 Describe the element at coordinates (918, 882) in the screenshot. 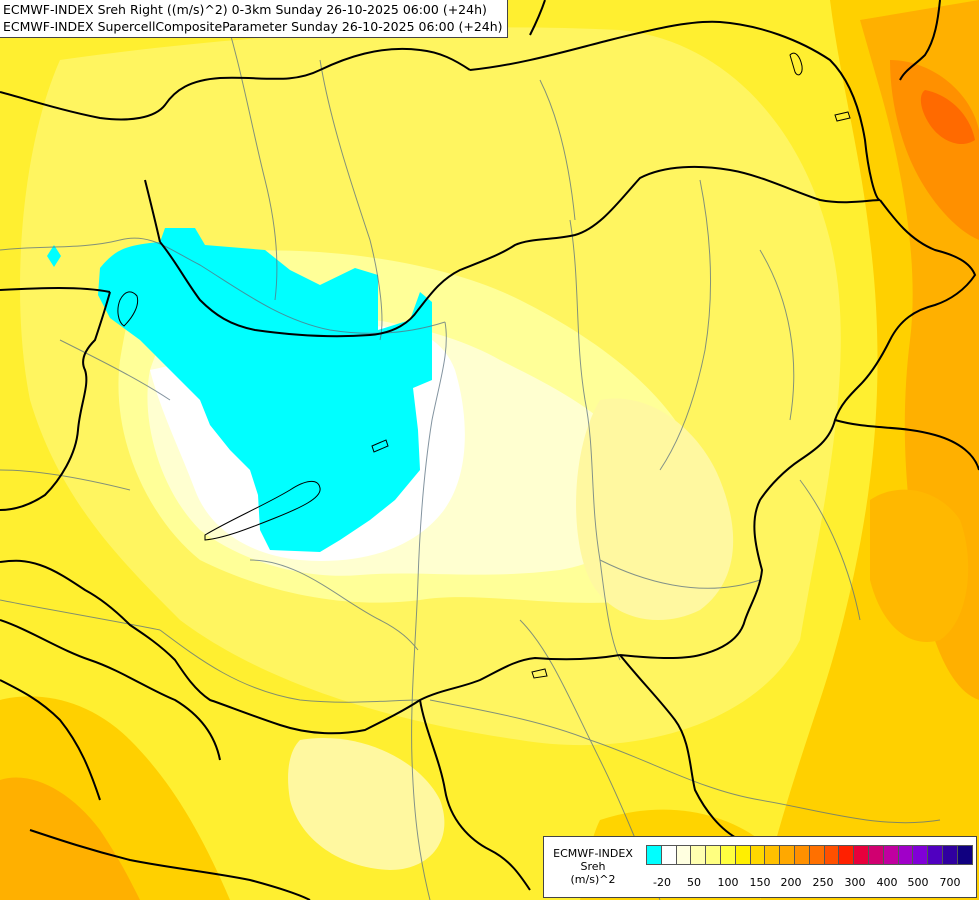

I see `legend-tick-label: 500` at that location.